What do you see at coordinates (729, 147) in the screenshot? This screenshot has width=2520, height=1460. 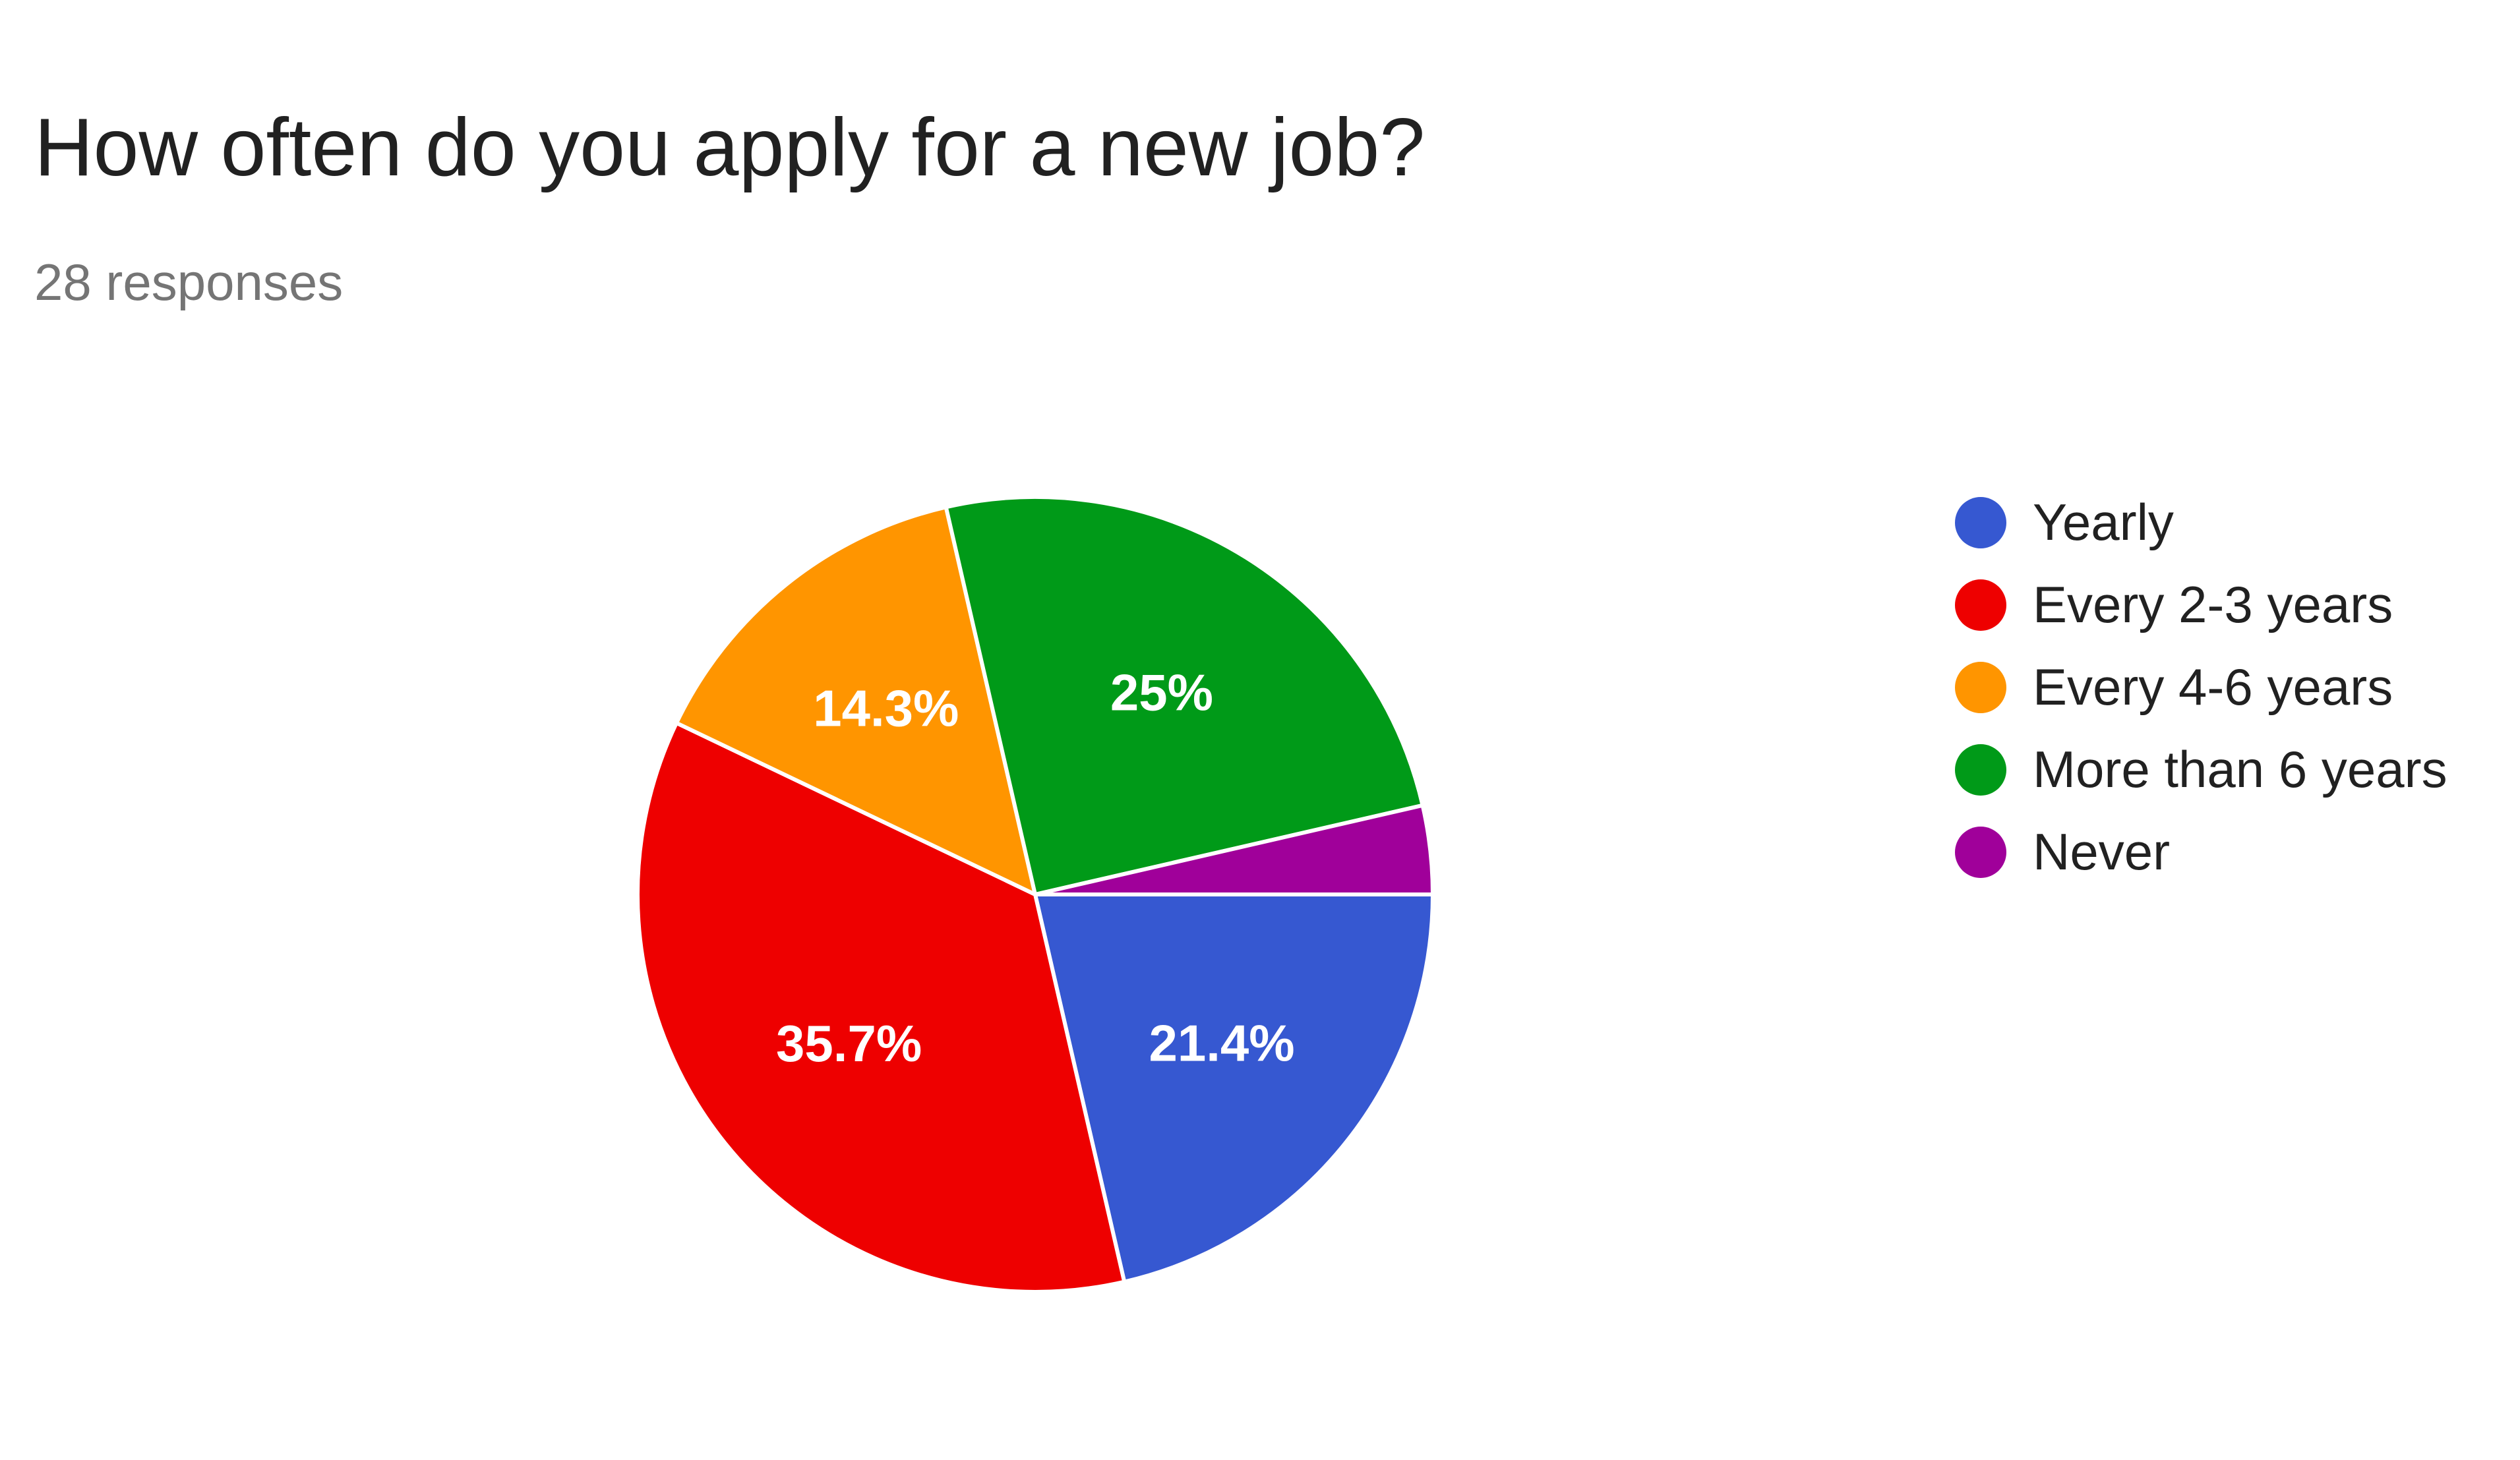 I see `chart-title: How often do you apply for a new job?` at bounding box center [729, 147].